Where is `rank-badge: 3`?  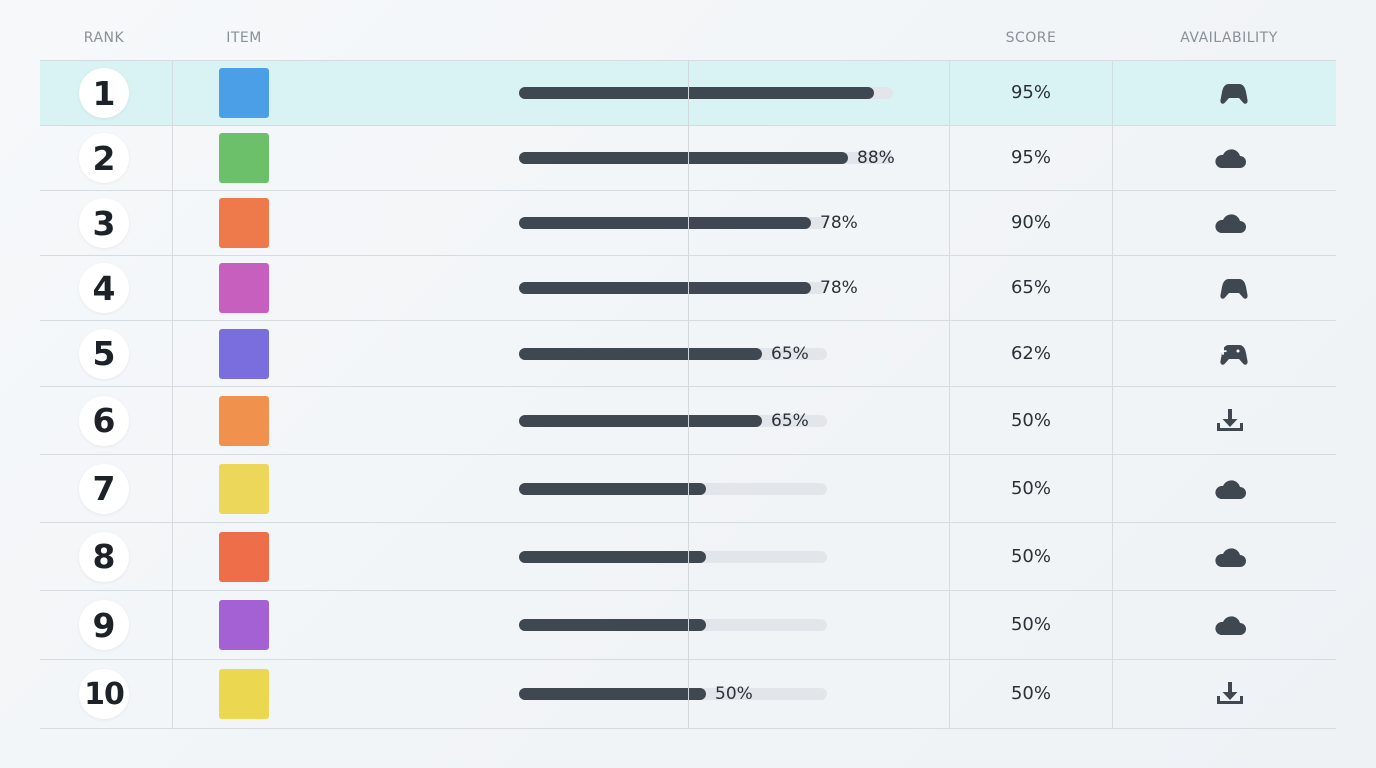 rank-badge: 3 is located at coordinates (104, 223).